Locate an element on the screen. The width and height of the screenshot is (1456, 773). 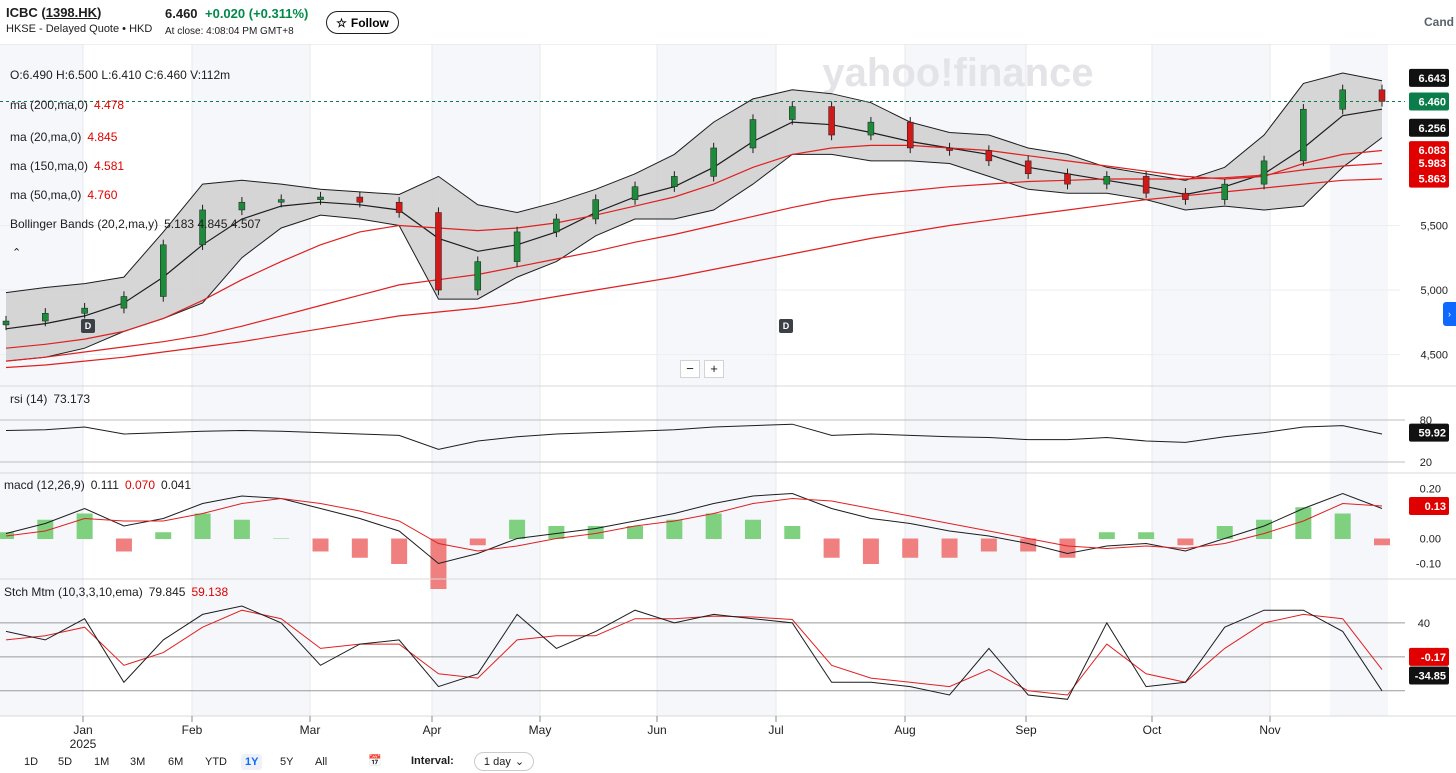
side-panel-toggle-icon: › is located at coordinates (1449, 314).